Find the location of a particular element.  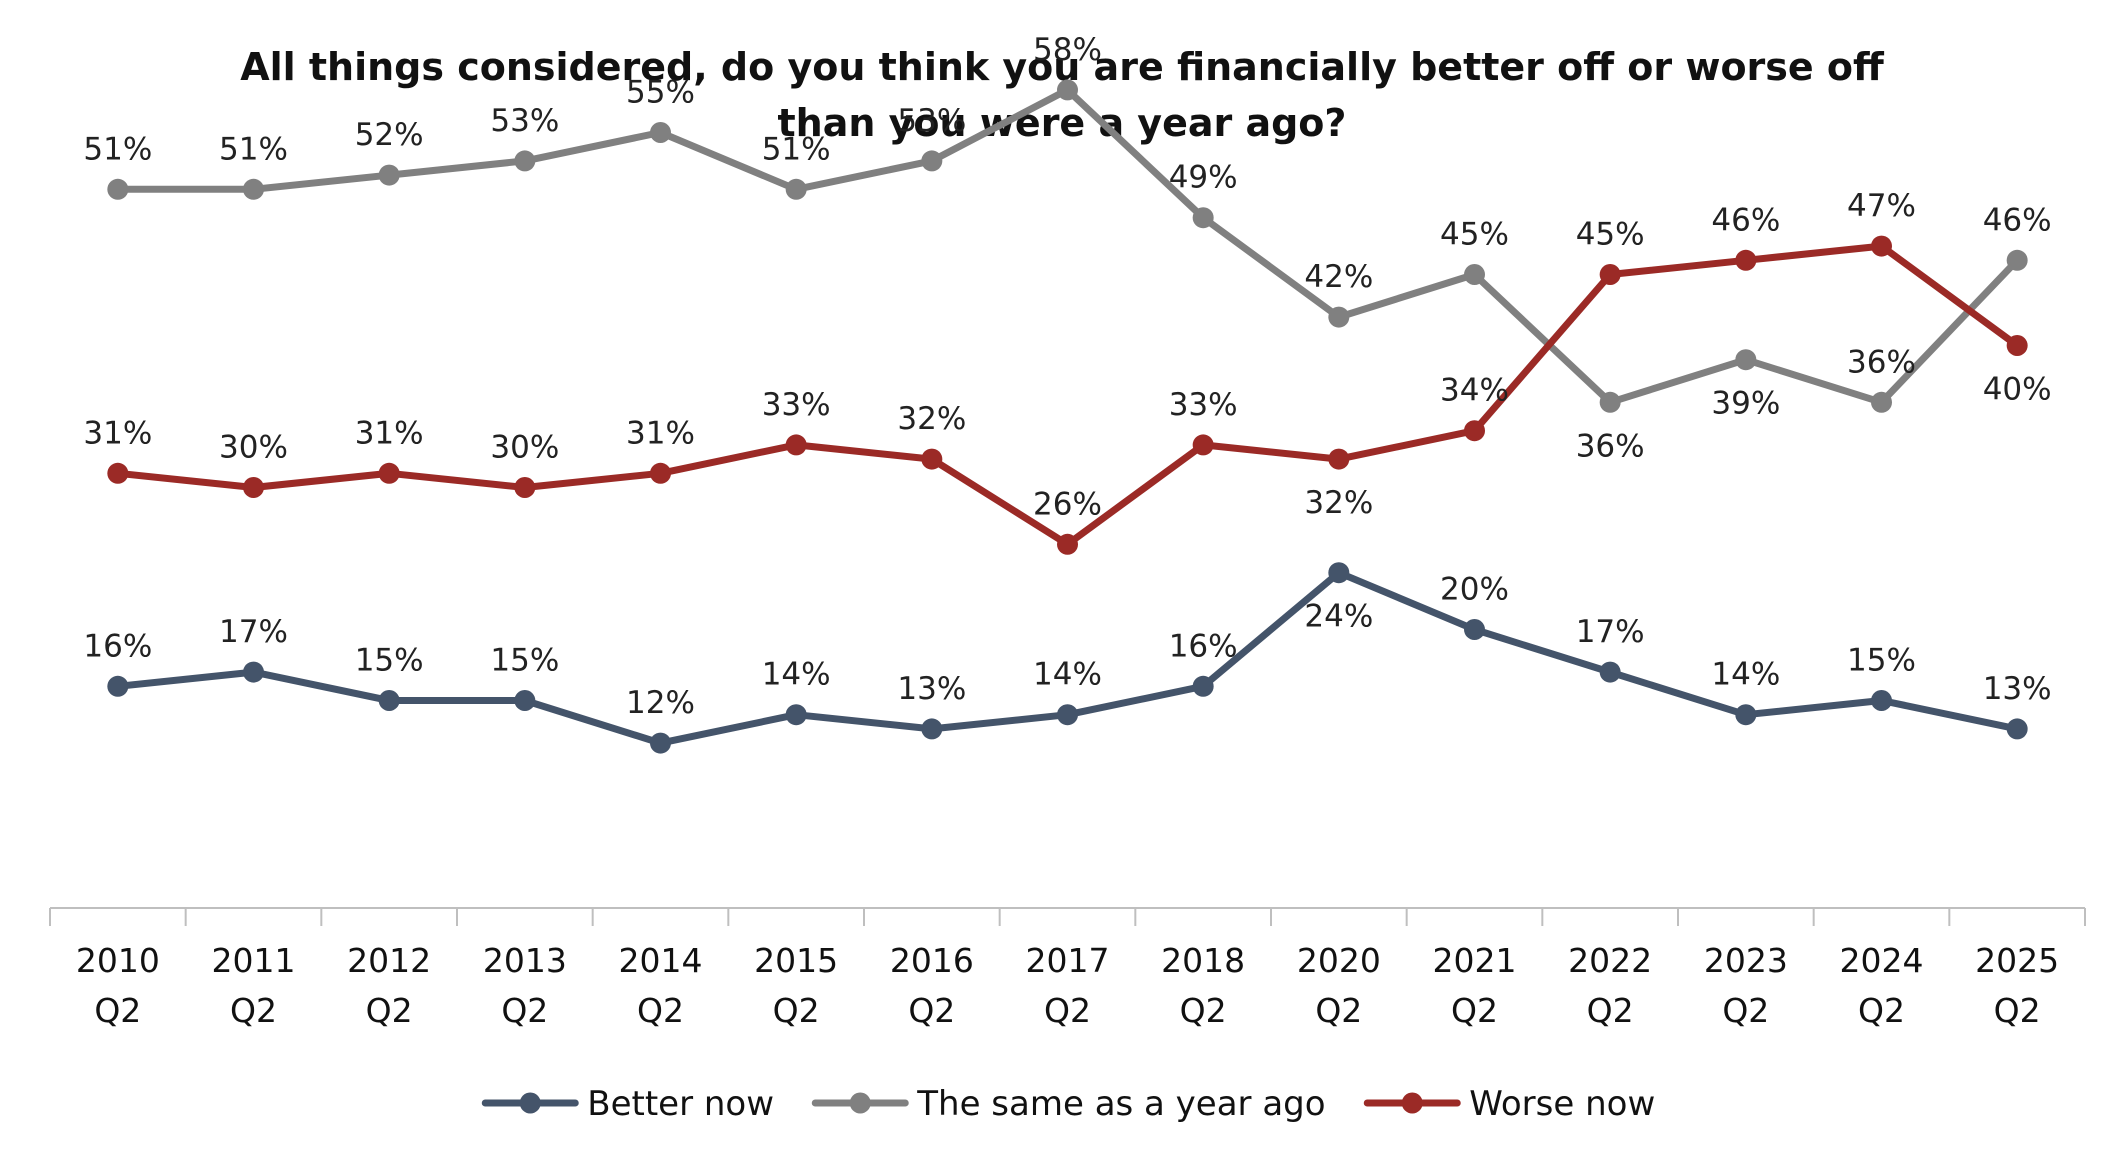

x-tick-label: 2023 Q2 is located at coordinates (1746, 985).